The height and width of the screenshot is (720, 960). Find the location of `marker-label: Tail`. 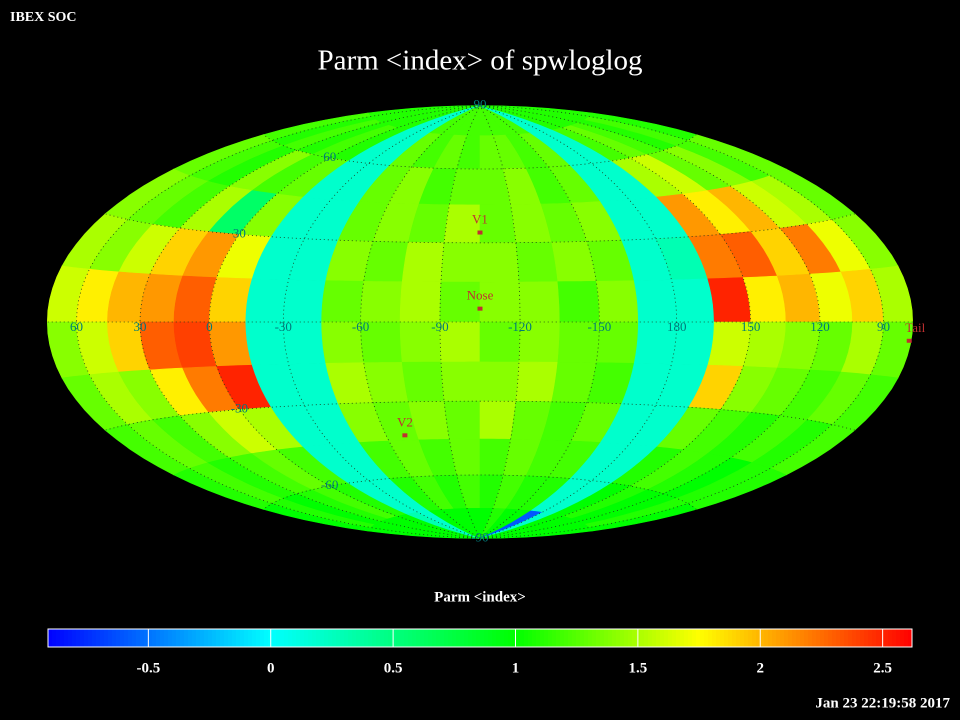

marker-label: Tail is located at coordinates (915, 327).